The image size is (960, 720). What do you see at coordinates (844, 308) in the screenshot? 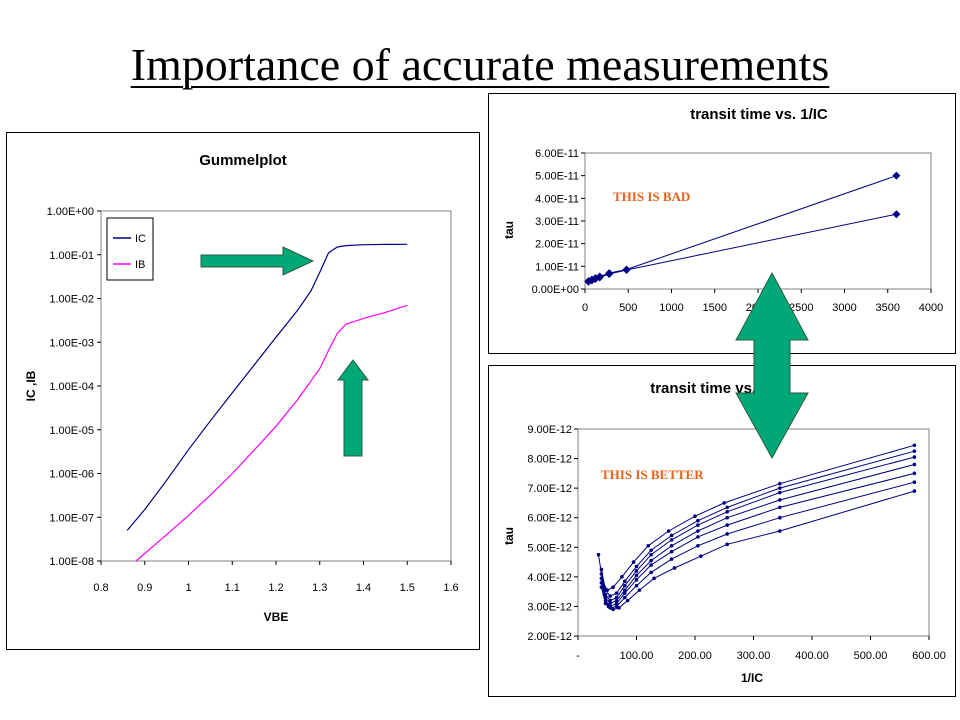
I see `x-tick-label: 3000` at bounding box center [844, 308].